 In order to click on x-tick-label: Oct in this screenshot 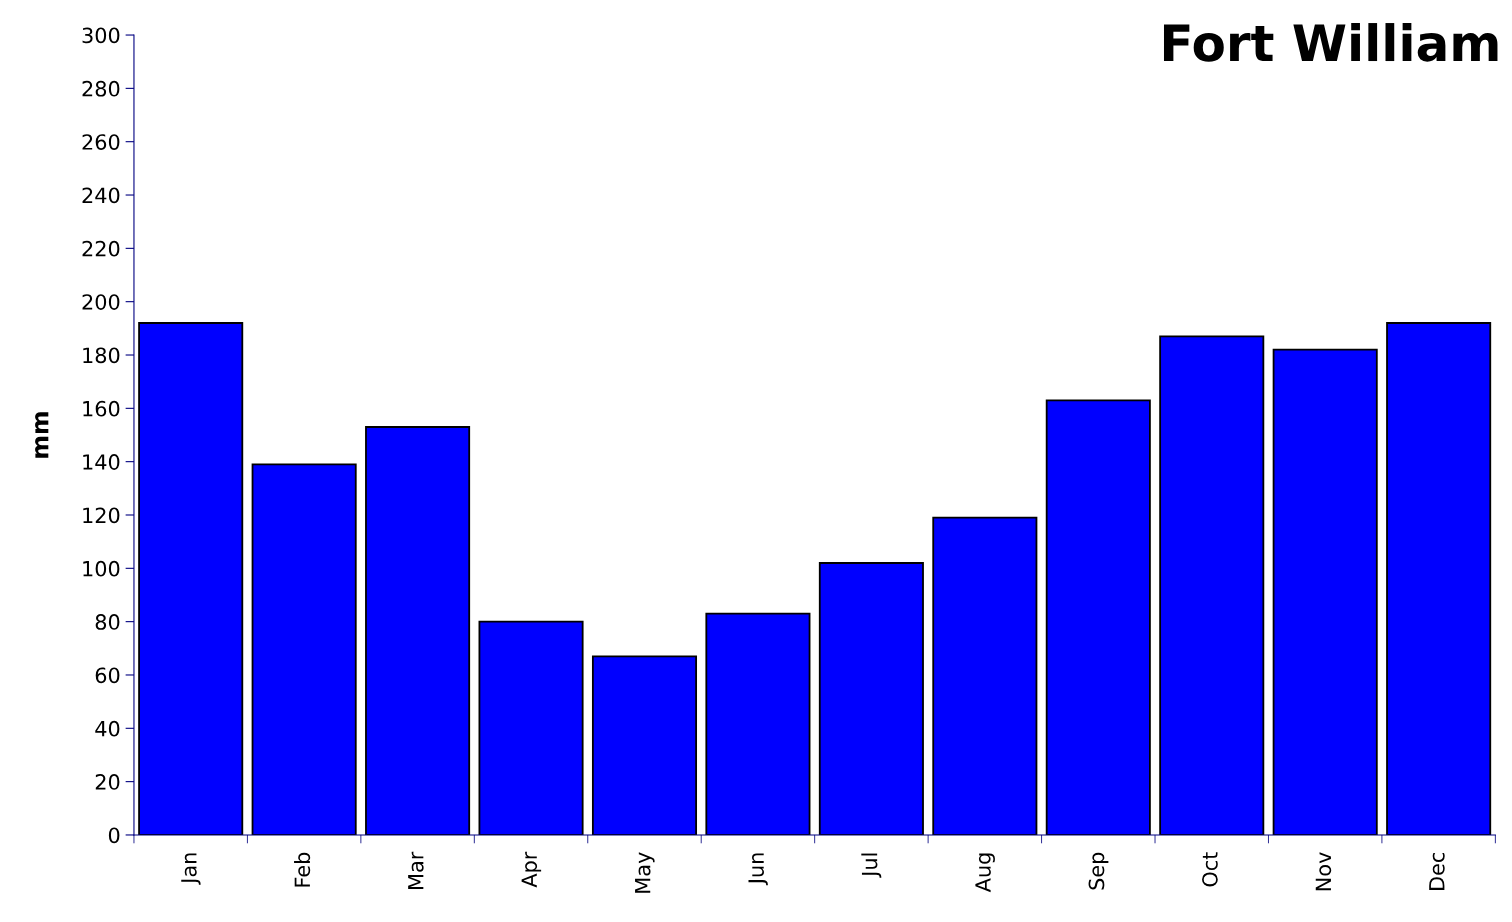, I will do `click(1210, 869)`.